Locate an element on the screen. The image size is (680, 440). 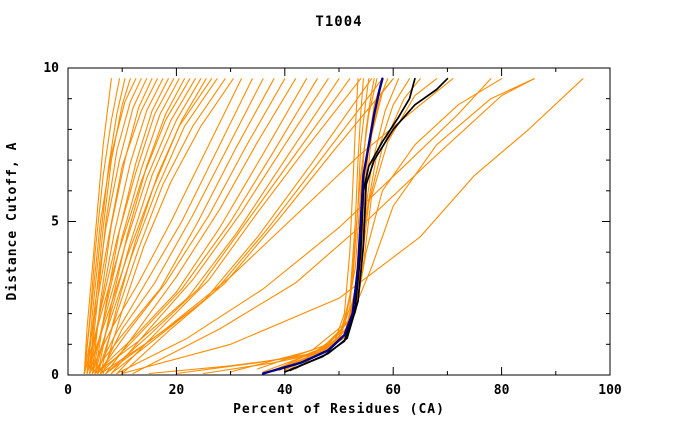
model-curve-m22 is located at coordinates (168, 226).